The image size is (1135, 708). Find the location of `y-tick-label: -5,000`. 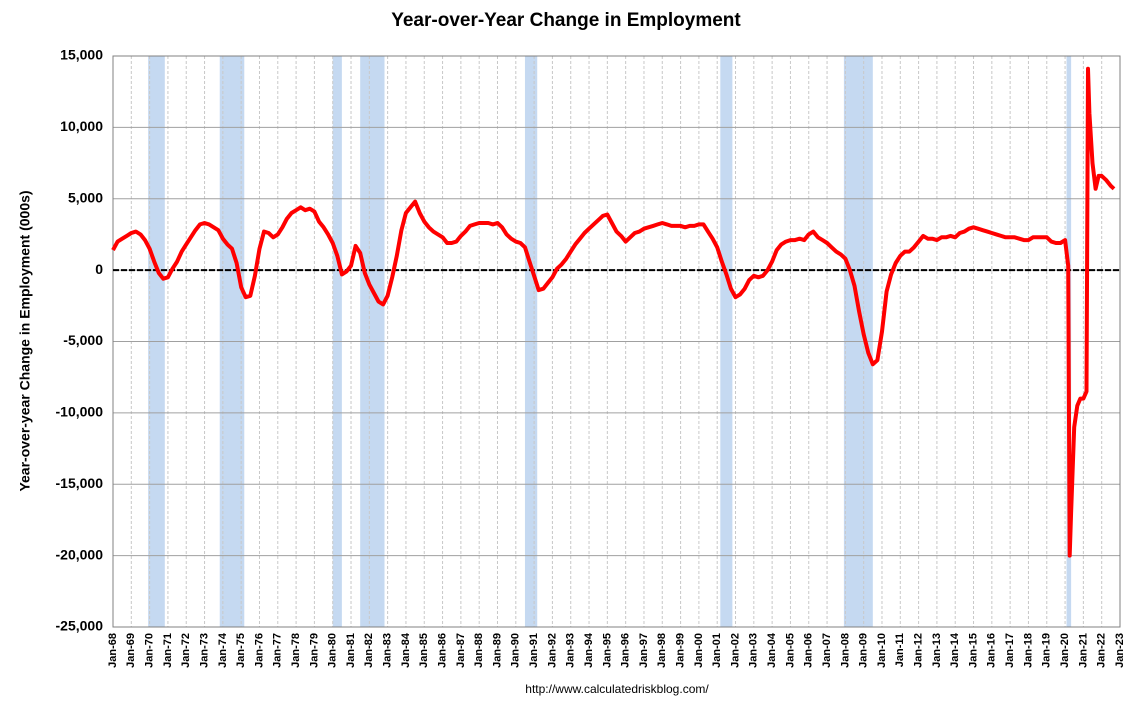

y-tick-label: -5,000 is located at coordinates (83, 340).